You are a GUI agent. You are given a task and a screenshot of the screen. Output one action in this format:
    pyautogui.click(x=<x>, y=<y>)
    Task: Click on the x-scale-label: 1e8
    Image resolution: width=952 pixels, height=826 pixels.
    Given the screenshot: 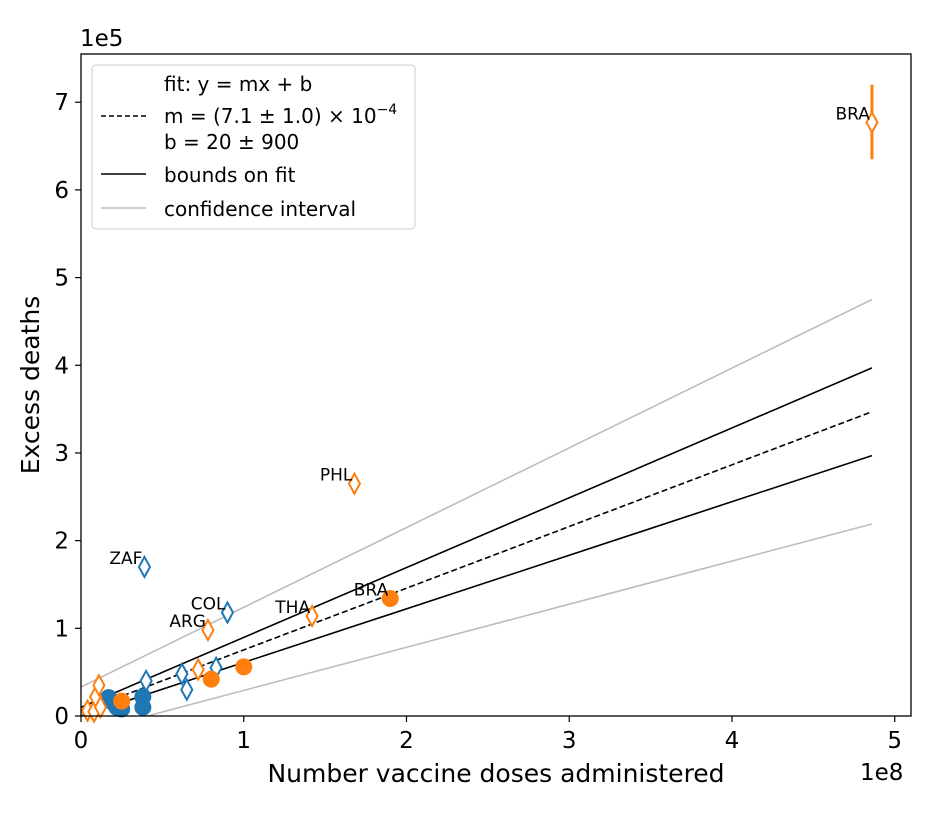 What is the action you would take?
    pyautogui.click(x=881, y=773)
    